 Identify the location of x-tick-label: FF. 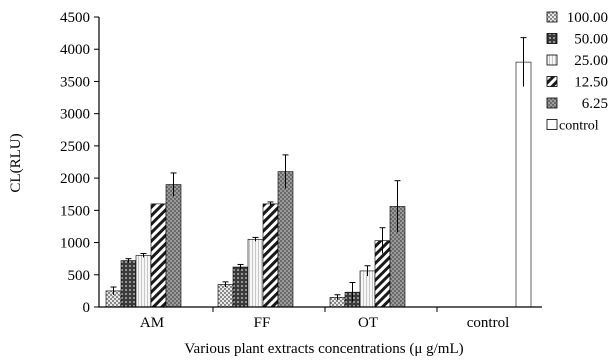
(262, 323).